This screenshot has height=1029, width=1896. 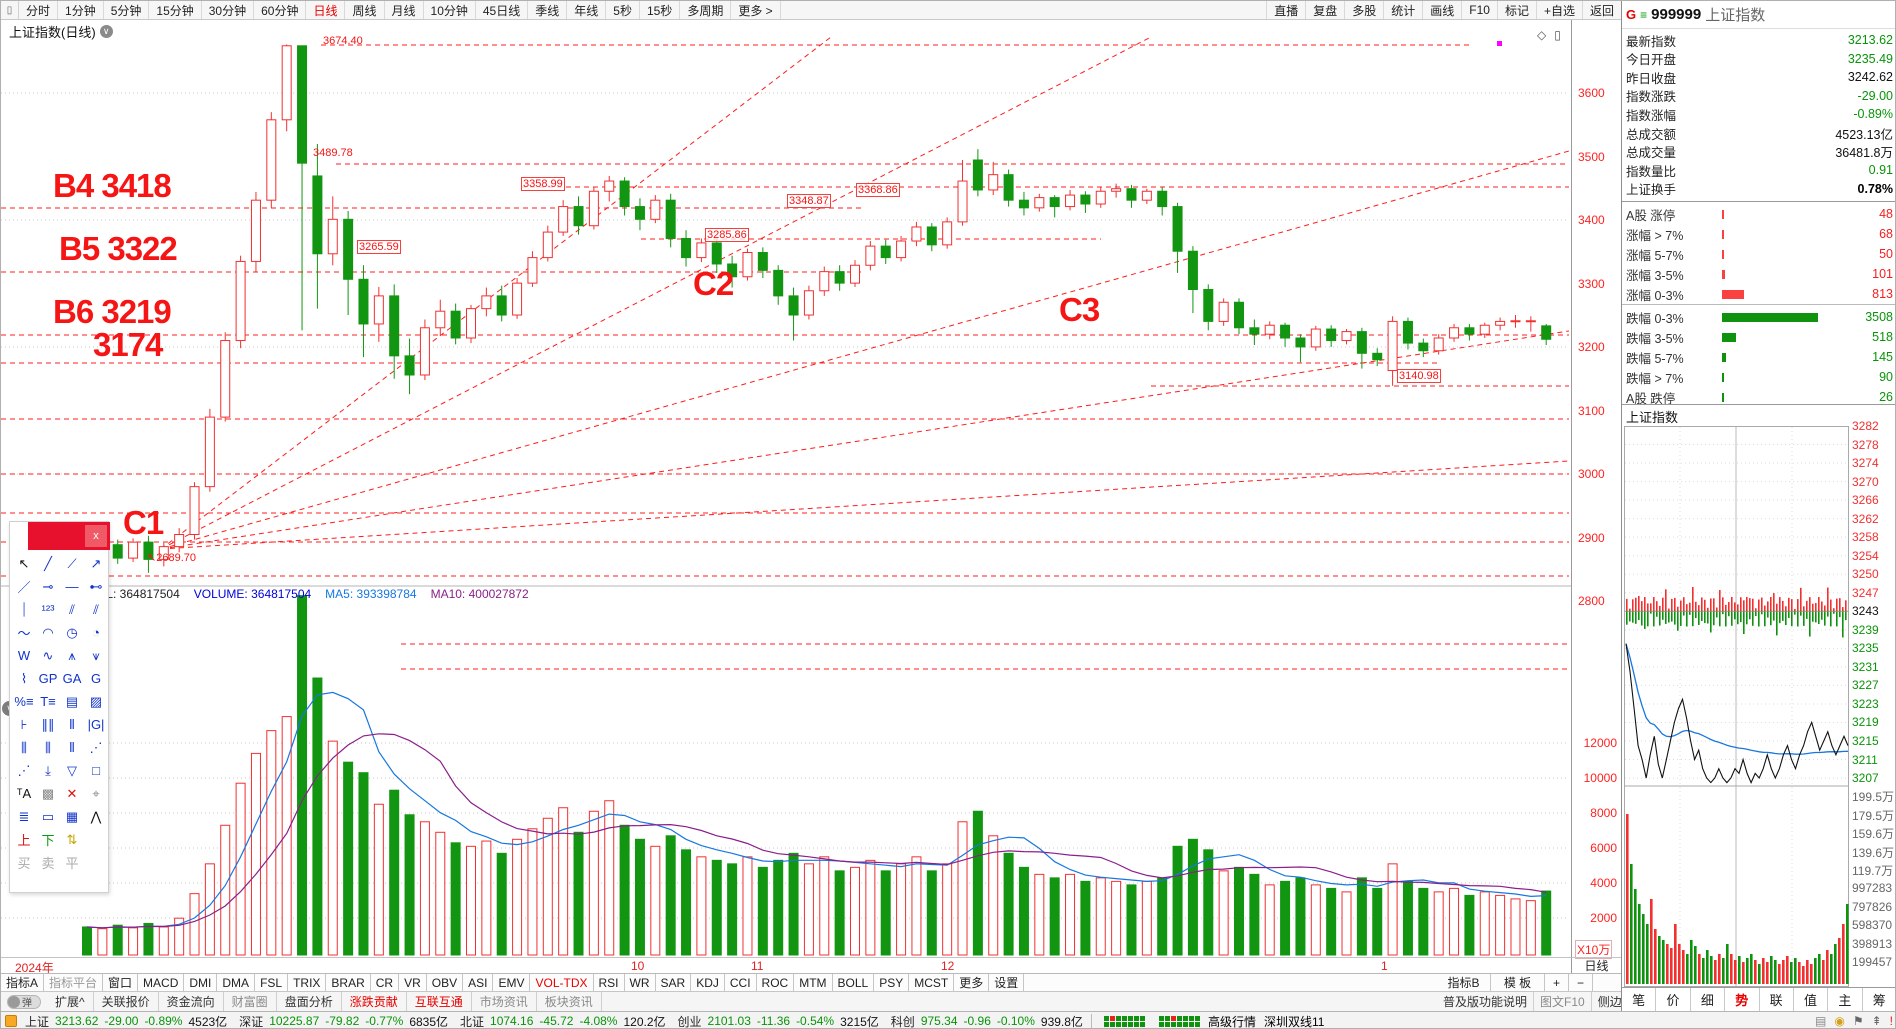 I want to click on diamond-icon: ◇, so click(x=1542, y=35).